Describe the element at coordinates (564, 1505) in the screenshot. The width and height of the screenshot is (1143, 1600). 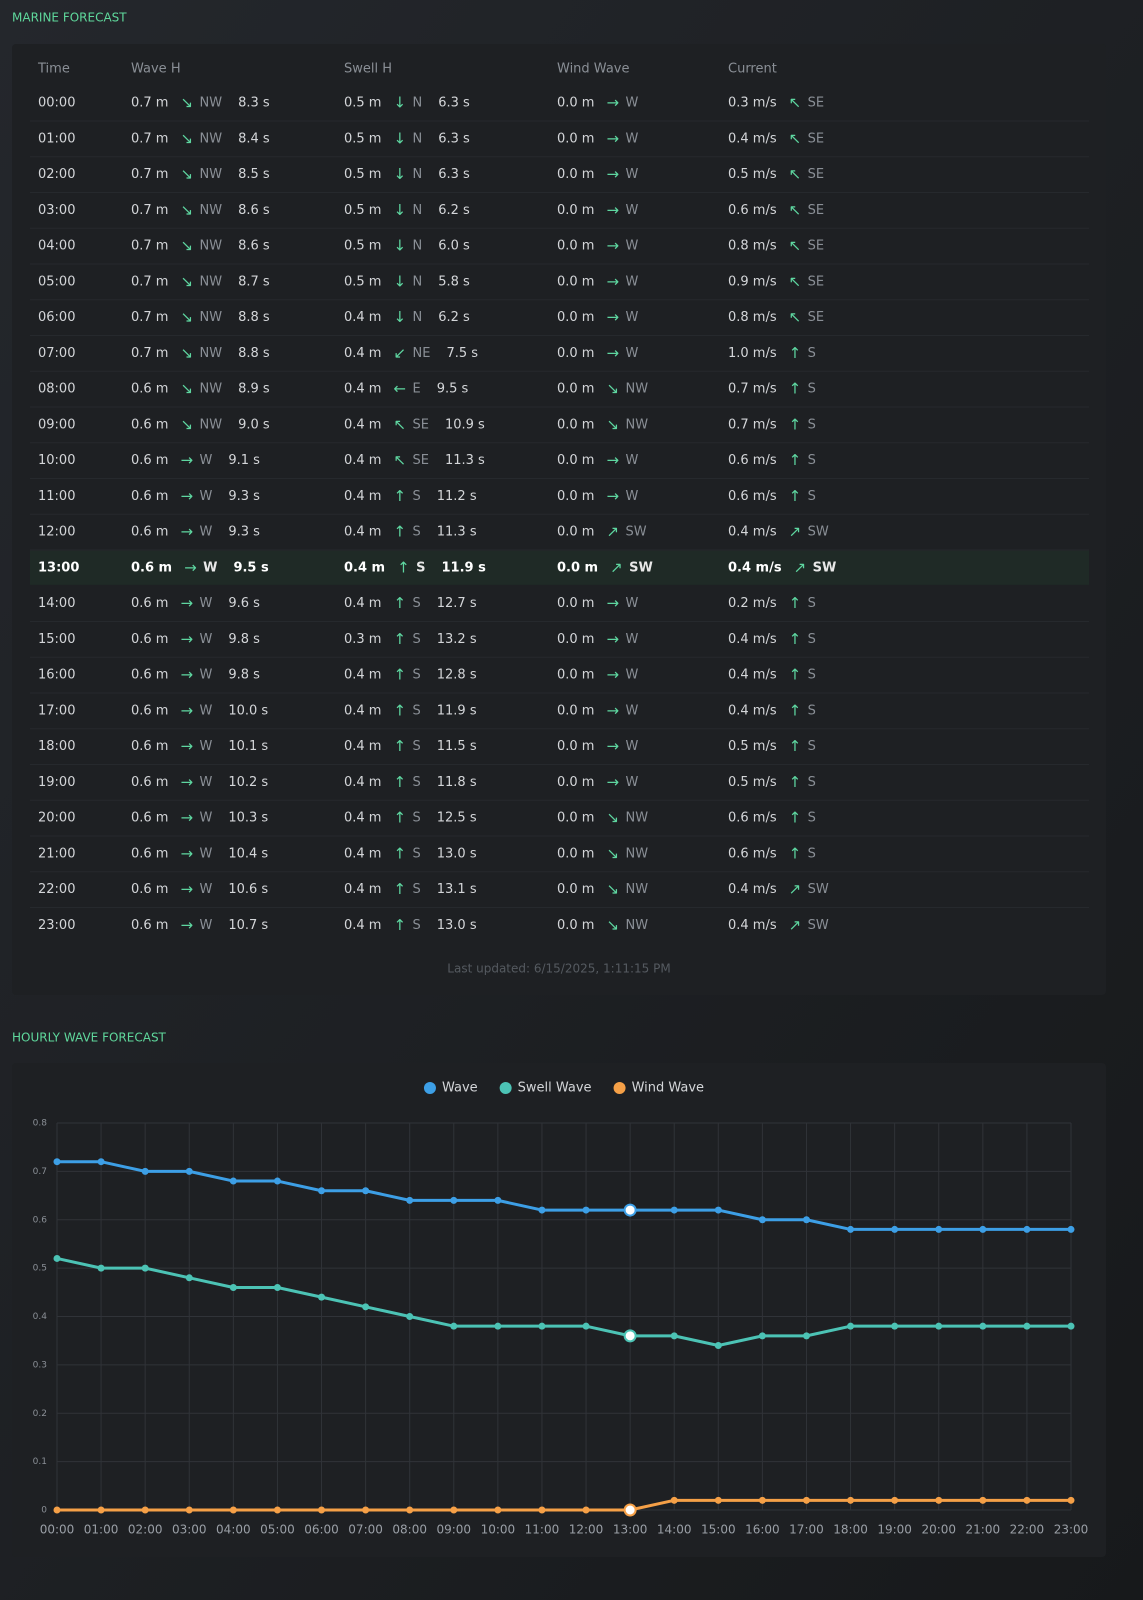
I see `series-line` at that location.